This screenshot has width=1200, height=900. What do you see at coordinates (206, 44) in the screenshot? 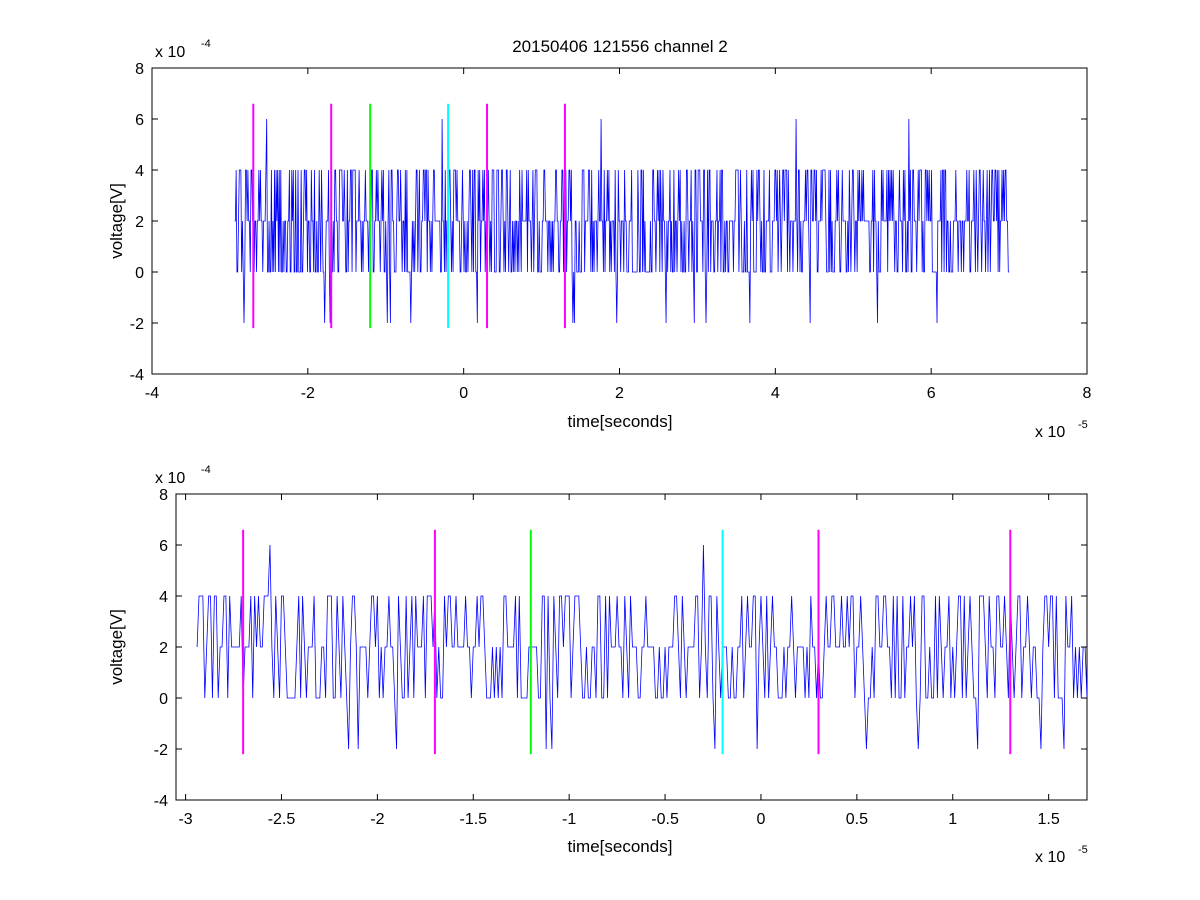
I see `top-plot-y-exponent-power: -4` at bounding box center [206, 44].